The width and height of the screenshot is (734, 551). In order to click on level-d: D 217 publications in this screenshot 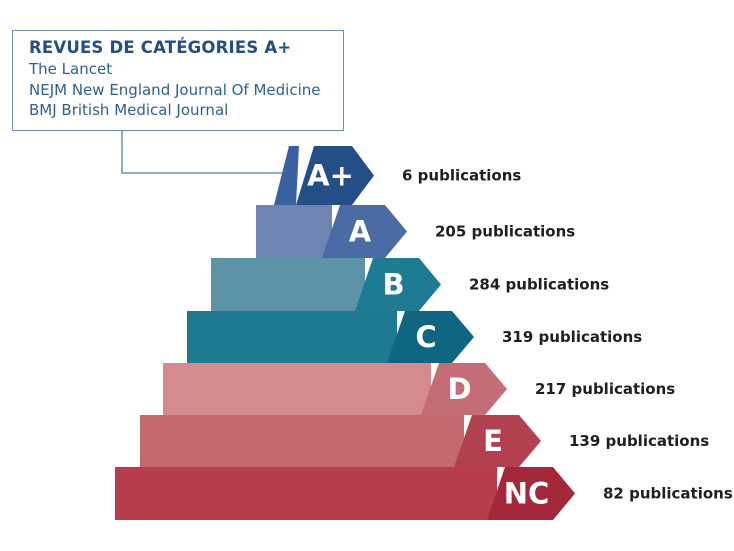, I will do `click(419, 389)`.